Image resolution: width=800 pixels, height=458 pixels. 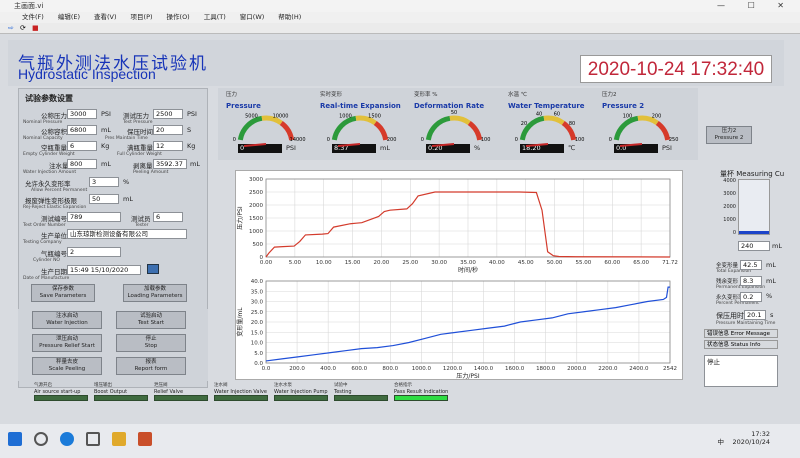 What do you see at coordinates (260, 148) in the screenshot?
I see `gauge-value: 0` at bounding box center [260, 148].